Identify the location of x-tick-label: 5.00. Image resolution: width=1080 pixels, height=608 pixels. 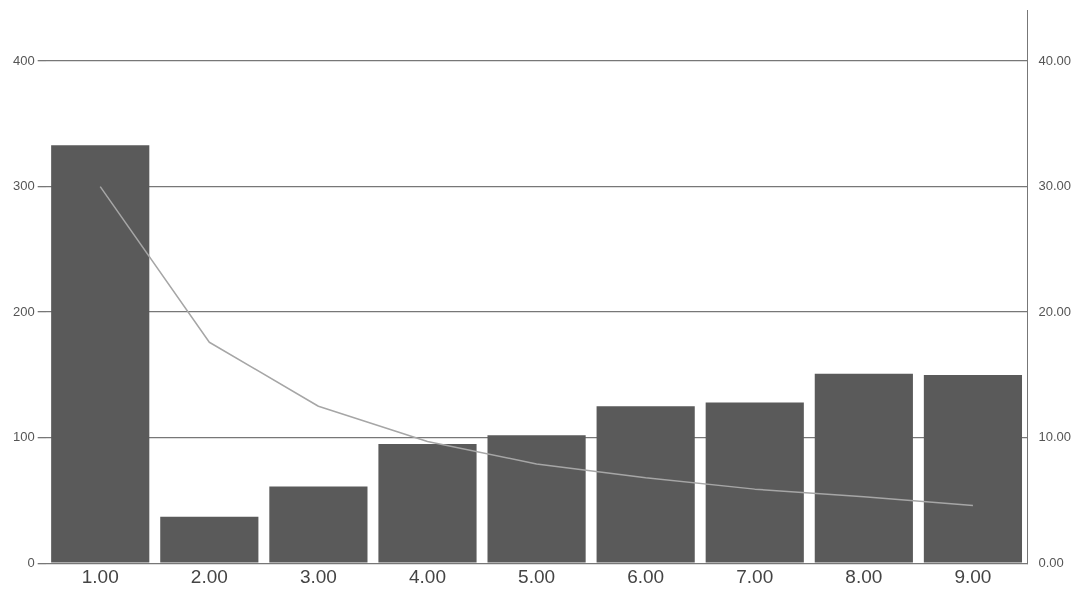
(537, 576).